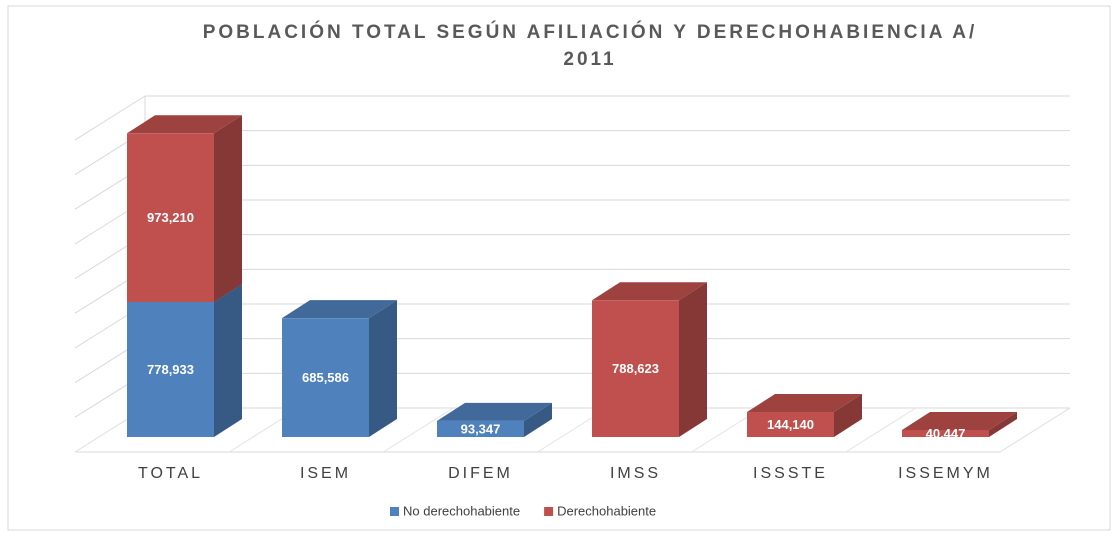 The image size is (1118, 536). Describe the element at coordinates (461, 510) in the screenshot. I see `legend-label: No derechohabiente` at that location.